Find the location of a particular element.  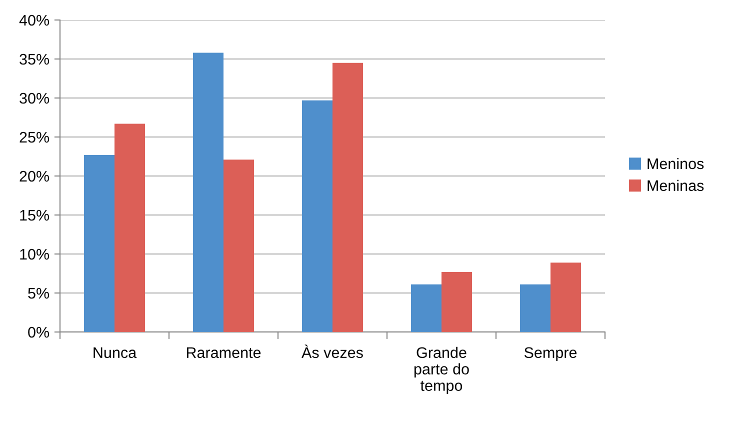

x-tick-label: Às vezes is located at coordinates (332, 351).